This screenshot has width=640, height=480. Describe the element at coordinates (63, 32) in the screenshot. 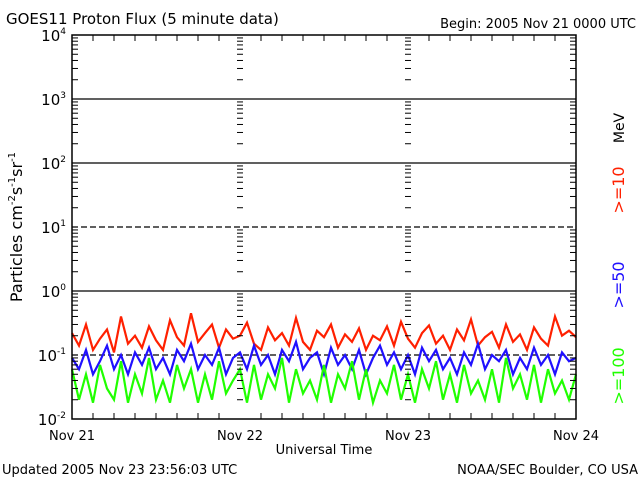

I see `y-tick-exponent: 4` at that location.